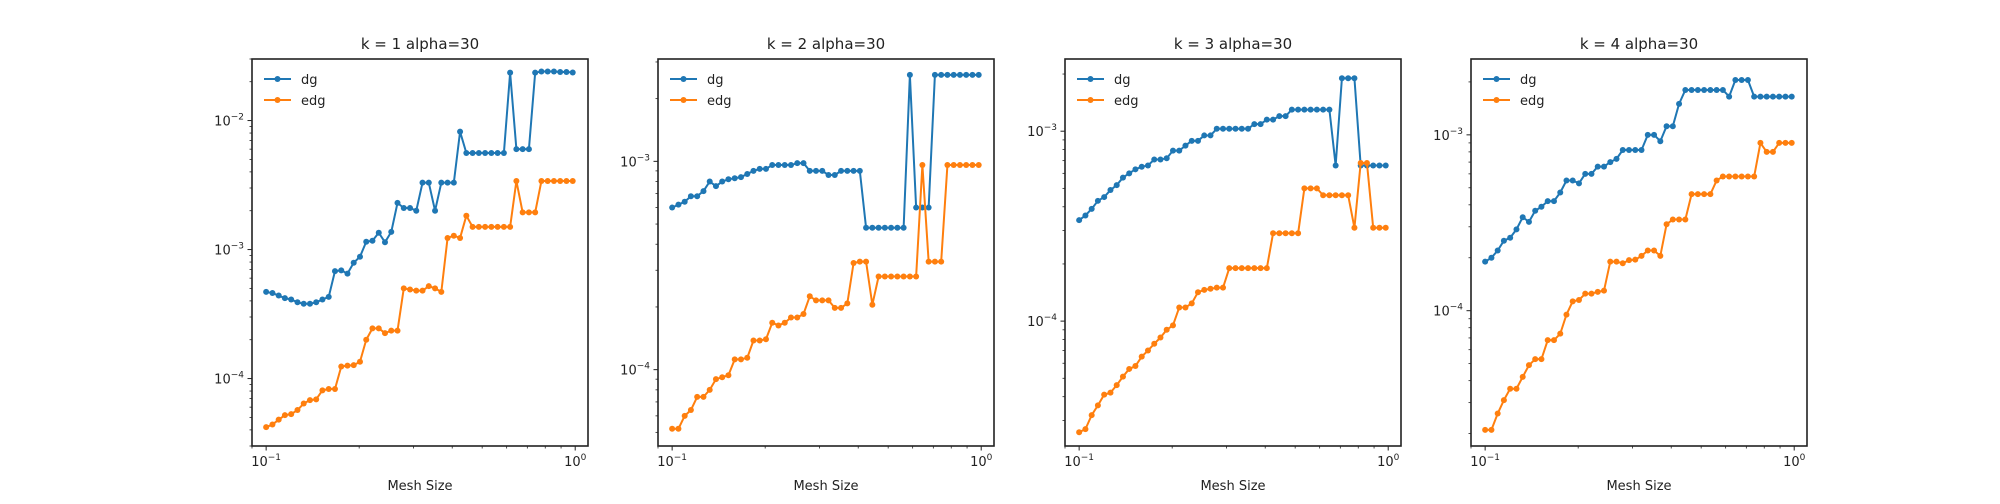  What do you see at coordinates (229, 250) in the screenshot?
I see `y-tick-label-1: 10⁻³` at bounding box center [229, 250].